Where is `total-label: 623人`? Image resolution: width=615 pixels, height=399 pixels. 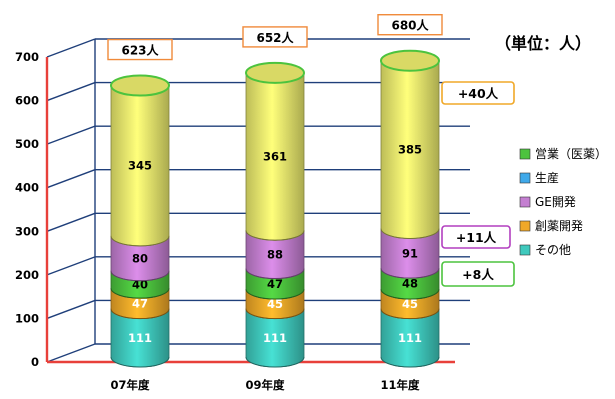 total-label: 623人 is located at coordinates (140, 50).